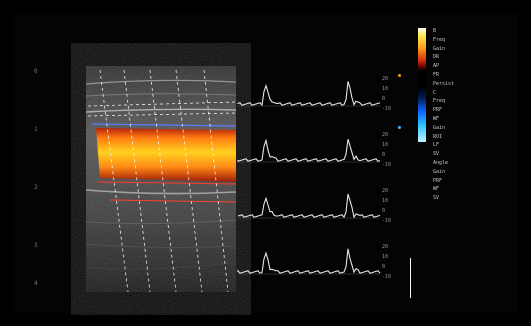 The width and height of the screenshot is (531, 326). What do you see at coordinates (475, 137) in the screenshot?
I see `parameter-row: ROI` at bounding box center [475, 137].